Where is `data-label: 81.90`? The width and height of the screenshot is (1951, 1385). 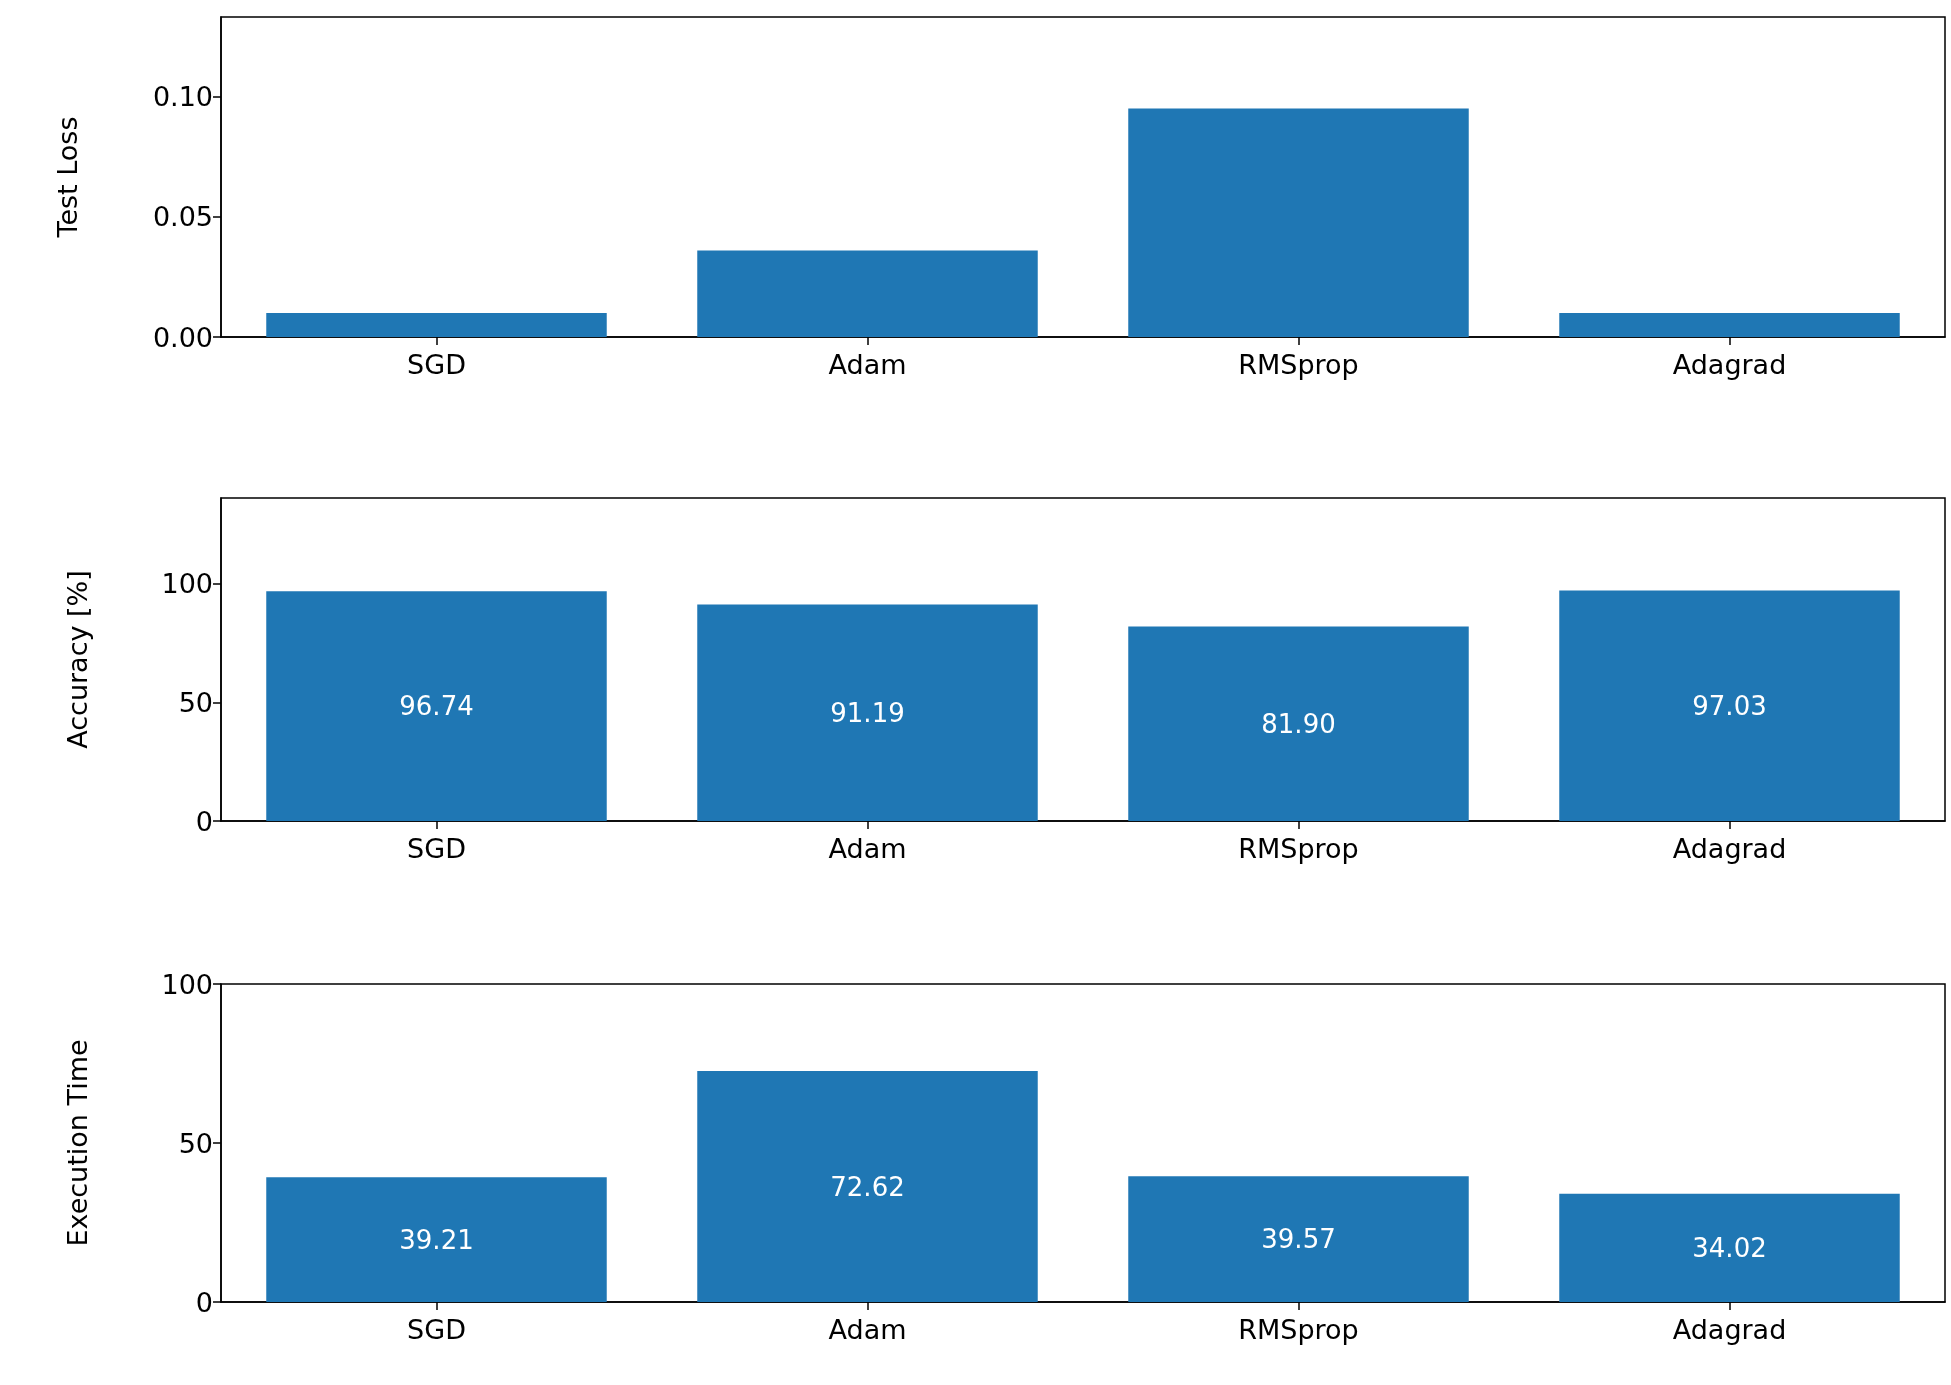 data-label: 81.90 is located at coordinates (1298, 723).